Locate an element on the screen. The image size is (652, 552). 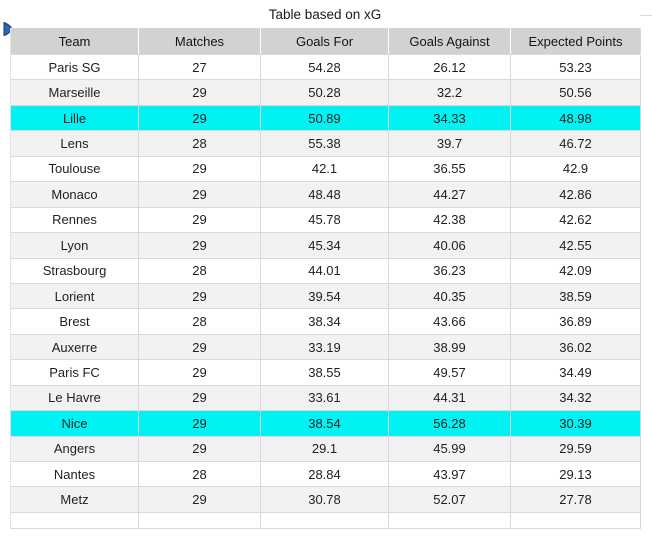
team-cell: Toulouse is located at coordinates (75, 169).